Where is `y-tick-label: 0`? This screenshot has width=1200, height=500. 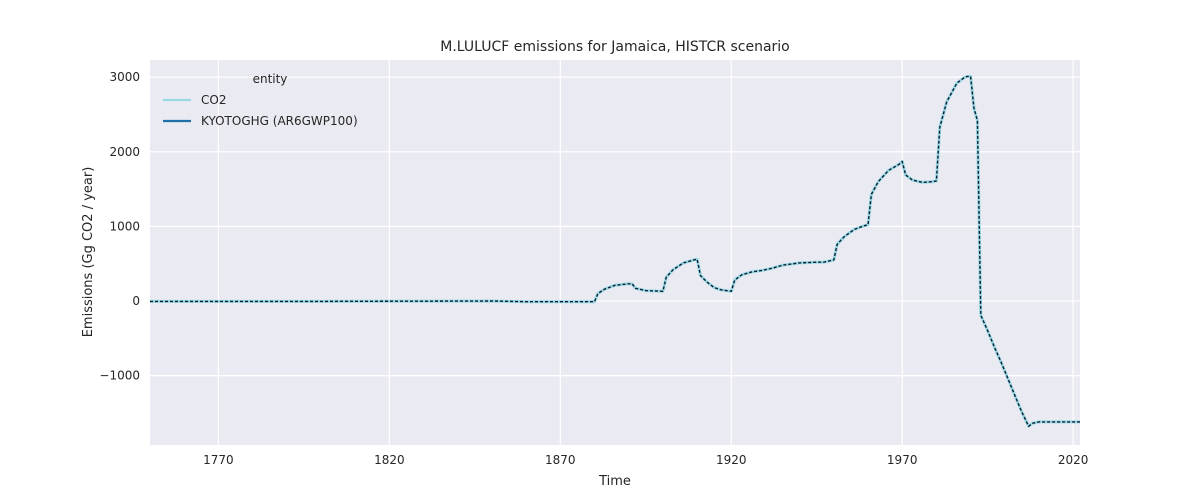 y-tick-label: 0 is located at coordinates (136, 301).